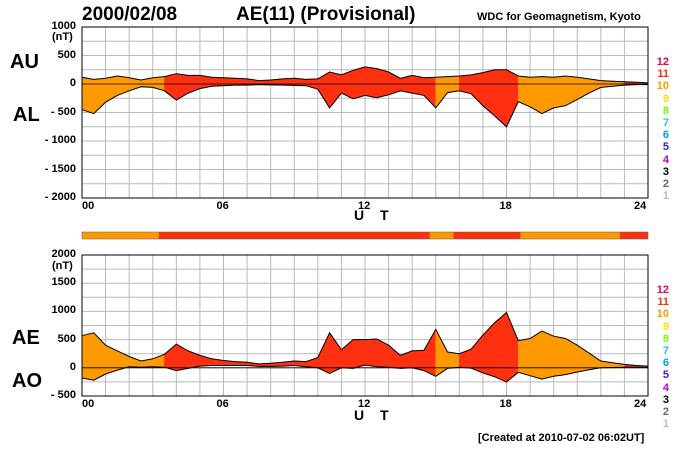 The width and height of the screenshot is (700, 450). Describe the element at coordinates (62, 37) in the screenshot. I see `top-unit-label: (nT)` at that location.